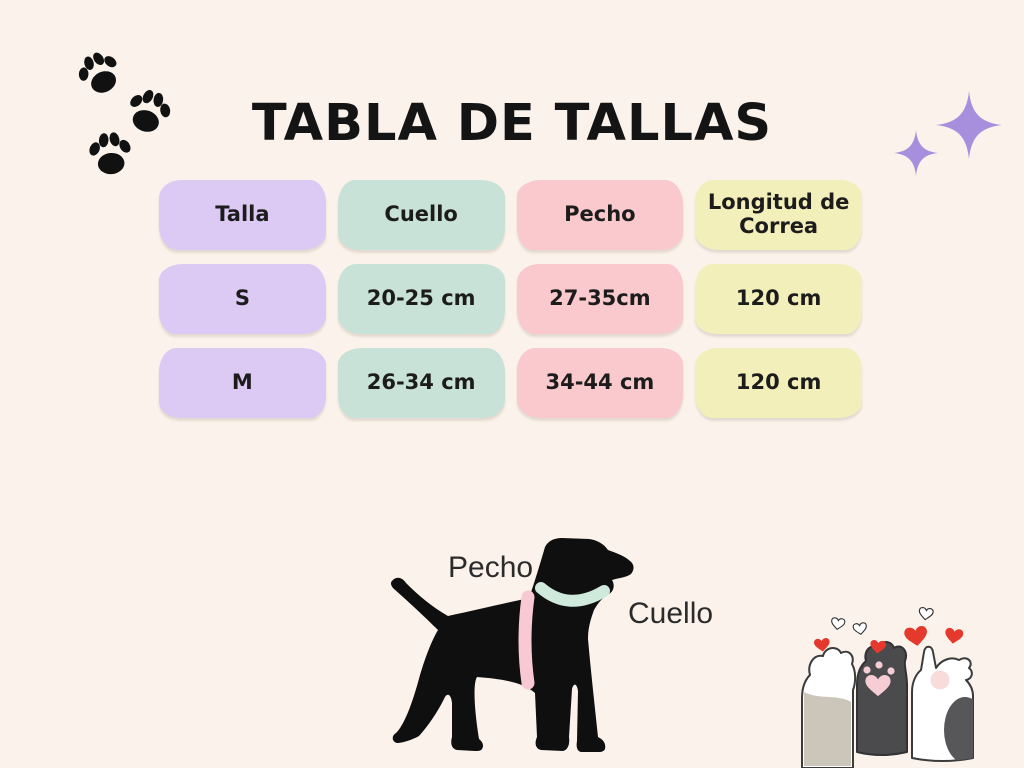 The height and width of the screenshot is (768, 1024). What do you see at coordinates (600, 299) in the screenshot?
I see `cell-s-pecho: 27-35cm` at bounding box center [600, 299].